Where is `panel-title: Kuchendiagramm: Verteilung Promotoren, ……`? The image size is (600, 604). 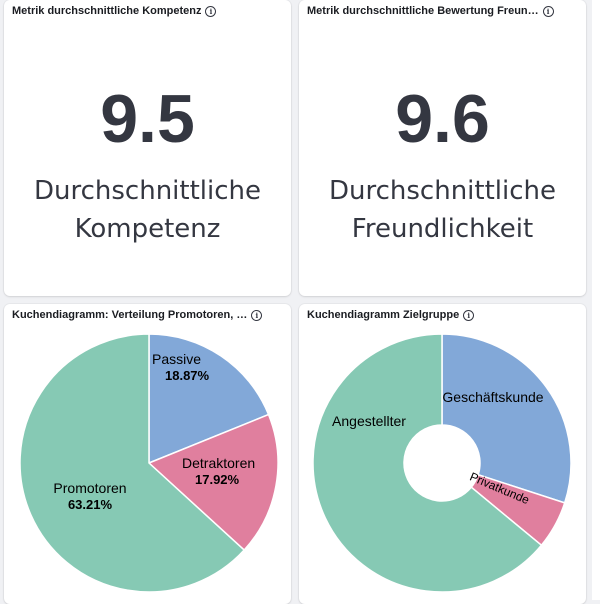
panel-title: Kuchendiagramm: Verteilung Promotoren, …… is located at coordinates (147, 315).